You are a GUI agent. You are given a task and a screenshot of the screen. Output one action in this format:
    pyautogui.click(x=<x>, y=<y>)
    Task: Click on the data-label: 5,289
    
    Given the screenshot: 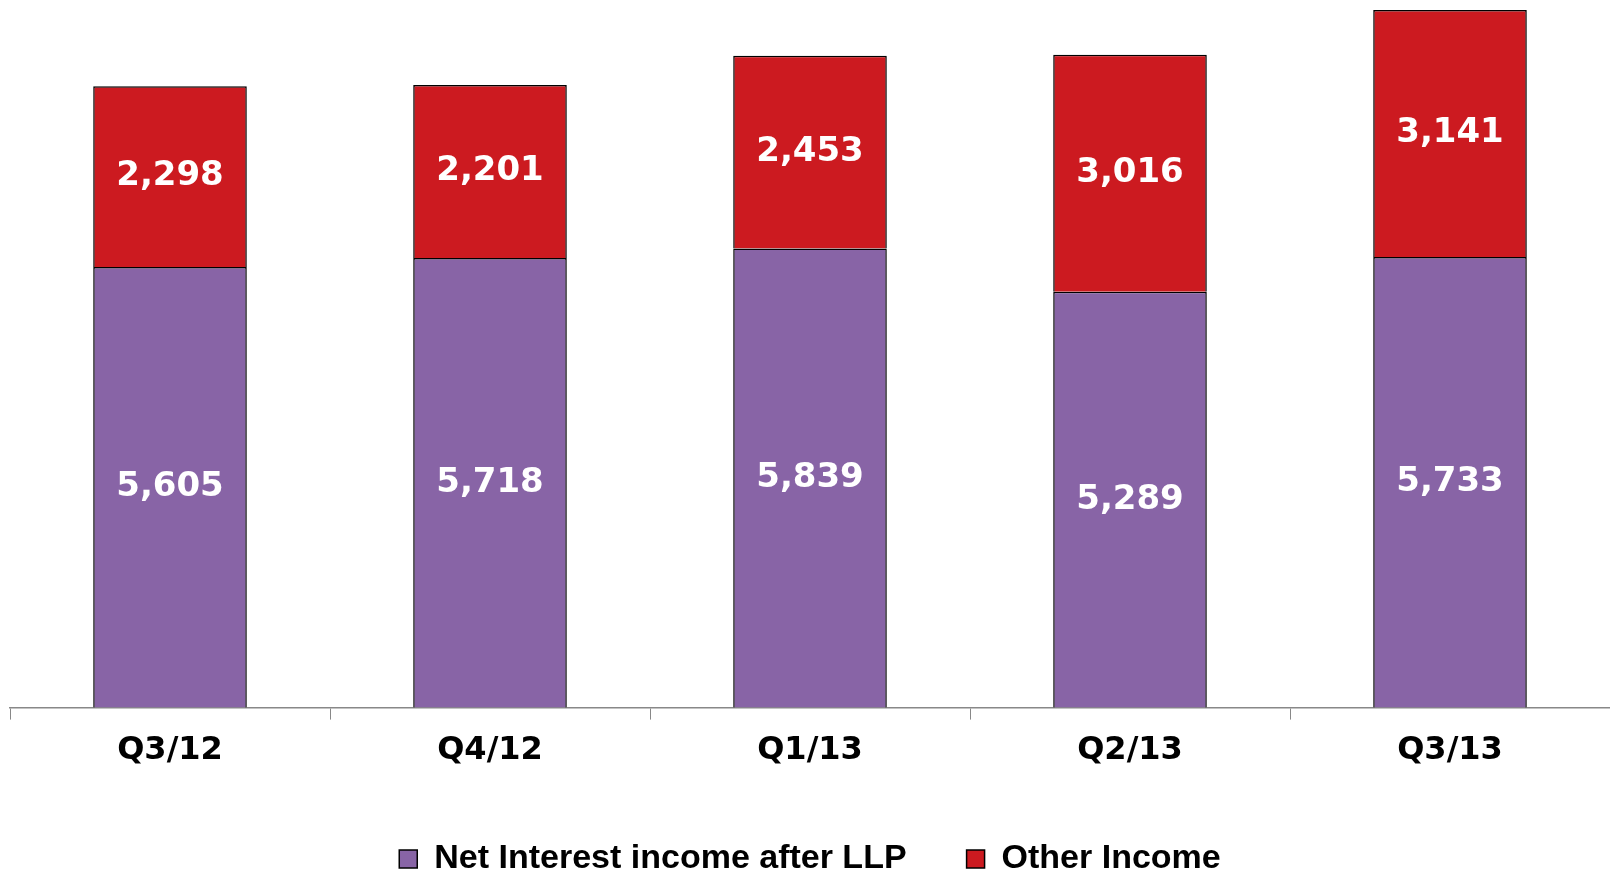 What is the action you would take?
    pyautogui.click(x=1130, y=496)
    